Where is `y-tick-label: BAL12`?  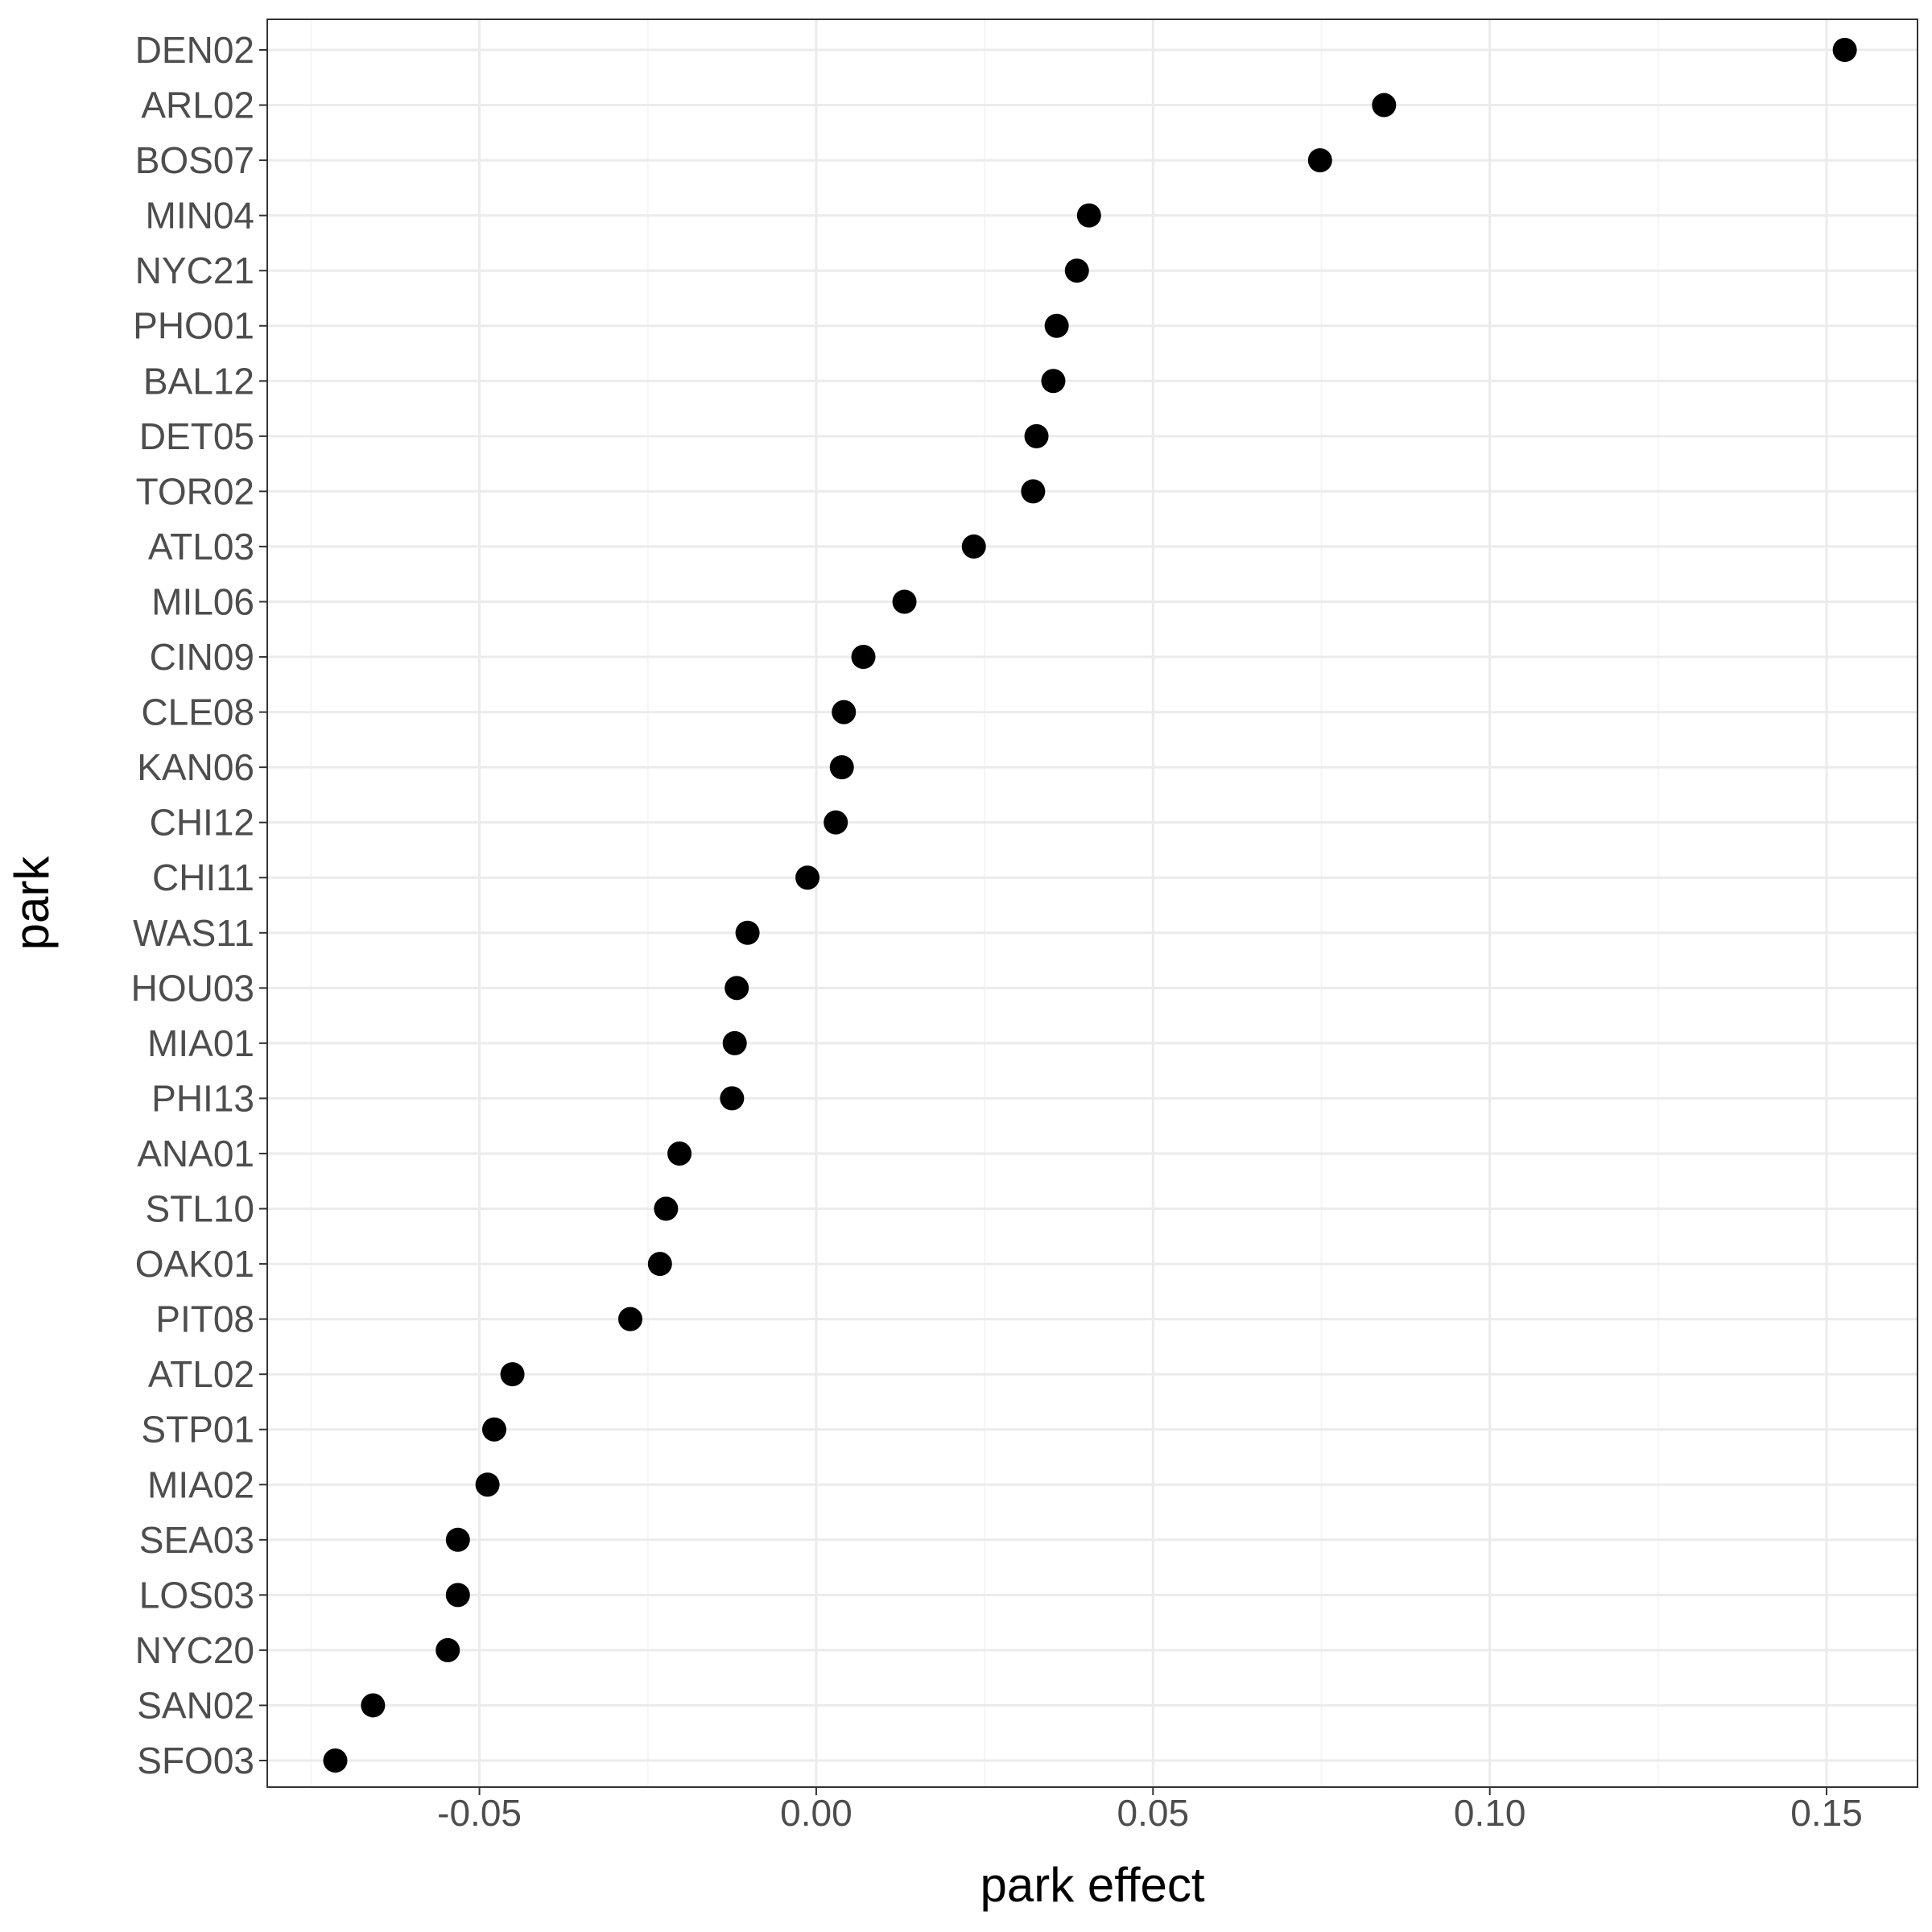 y-tick-label: BAL12 is located at coordinates (198, 381).